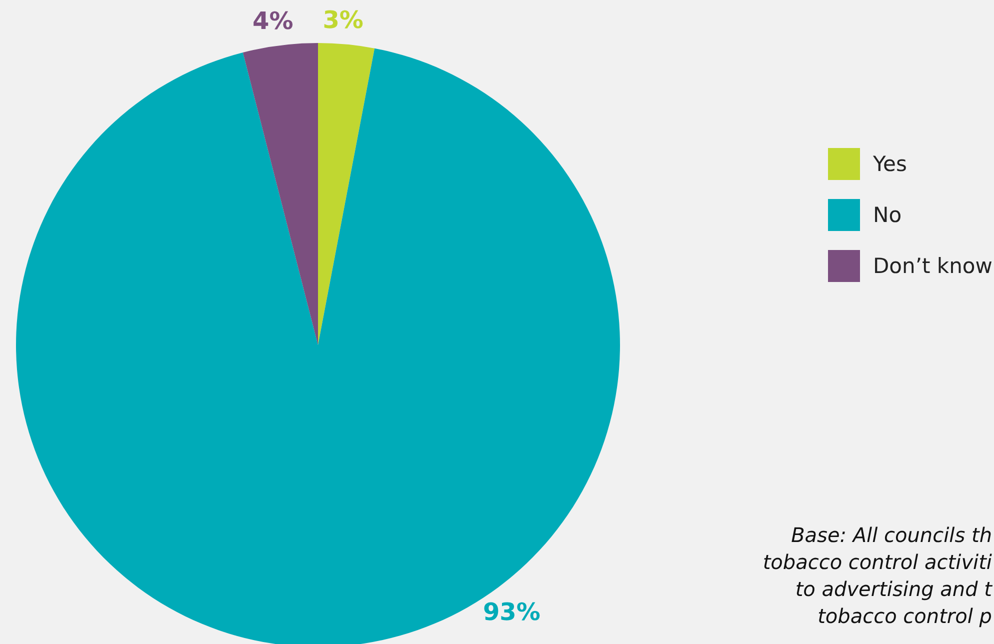 This screenshot has height=644, width=994. I want to click on legend-label: Yes, so click(890, 164).